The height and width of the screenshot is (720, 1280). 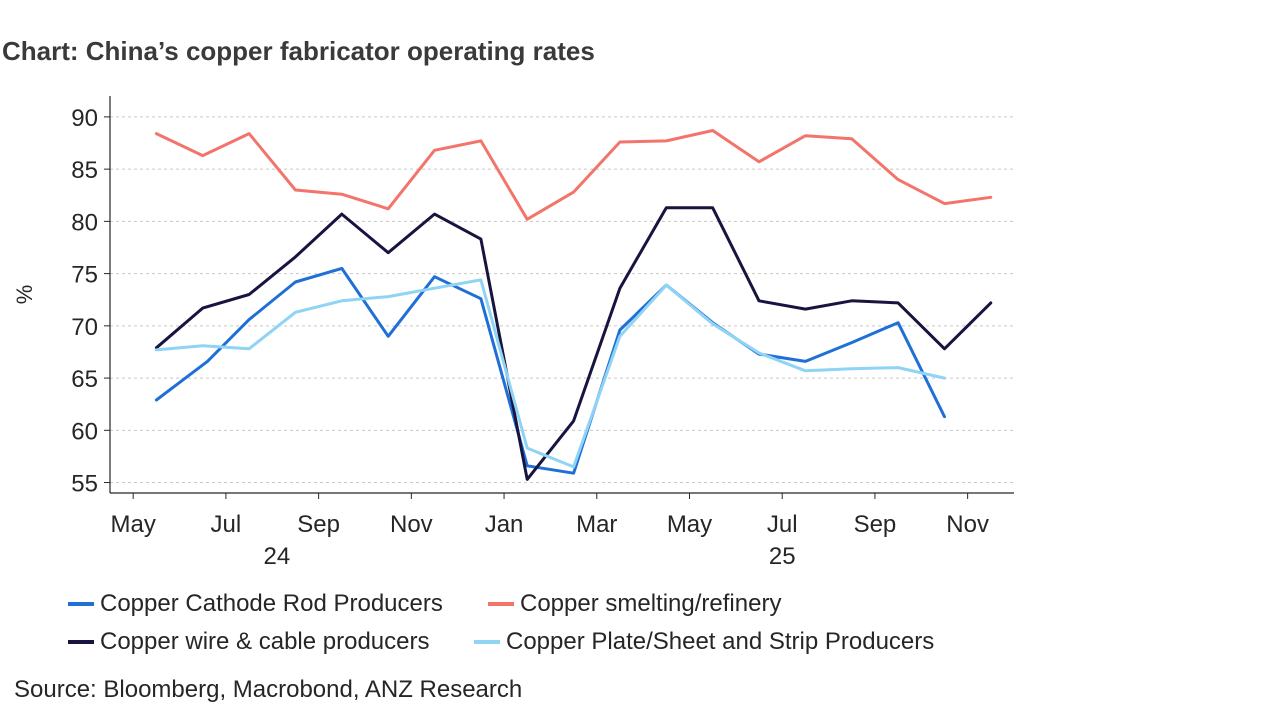 What do you see at coordinates (782, 556) in the screenshot?
I see `x-year-label: 25` at bounding box center [782, 556].